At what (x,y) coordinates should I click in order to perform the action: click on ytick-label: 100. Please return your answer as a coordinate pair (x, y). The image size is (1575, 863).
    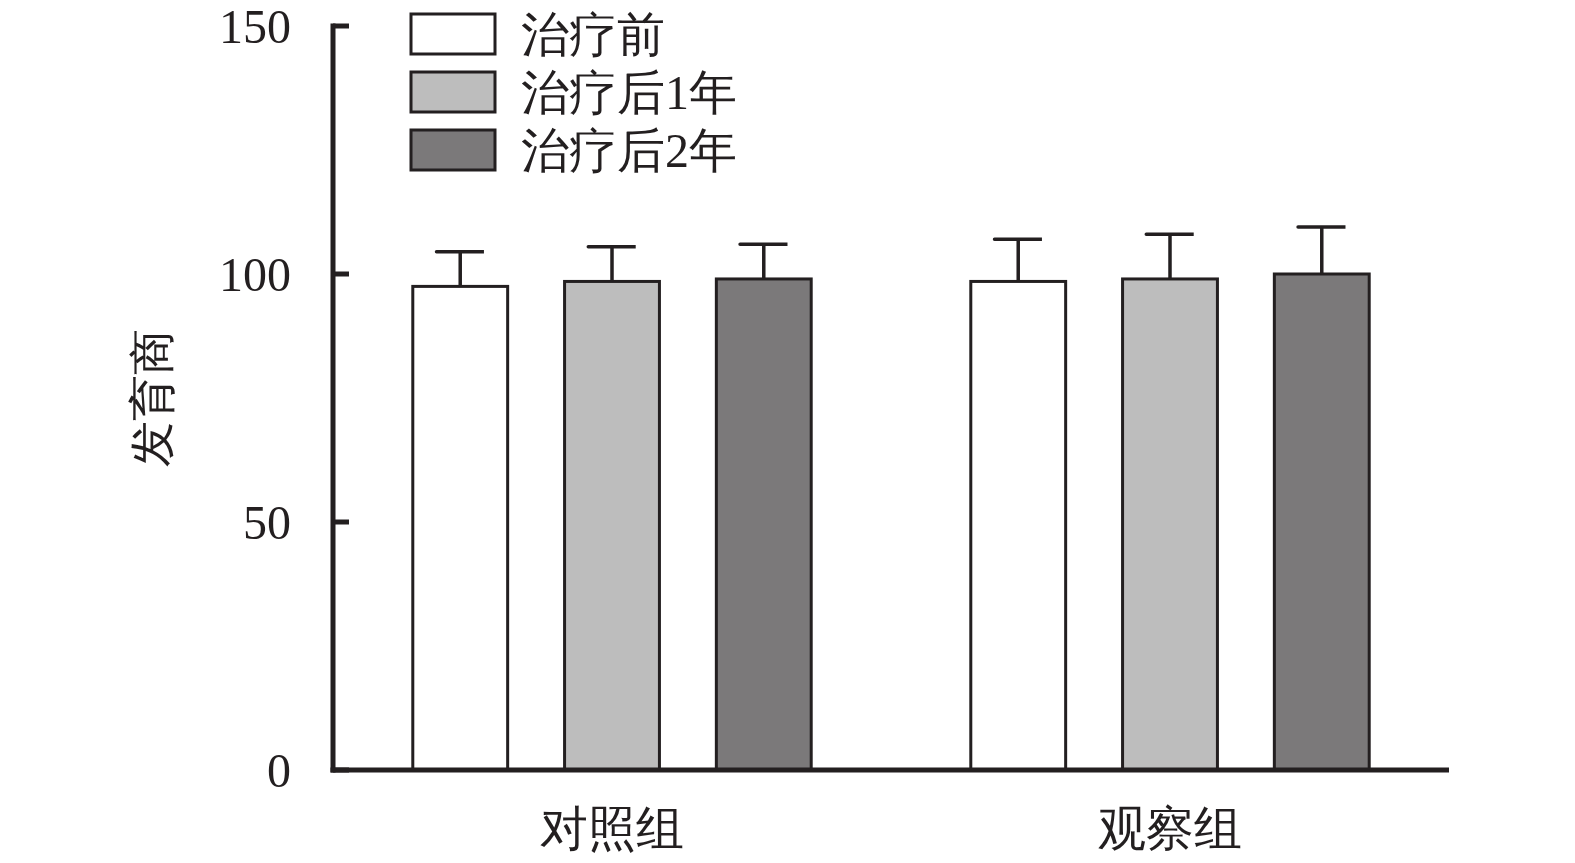
    Looking at the image, I should click on (255, 274).